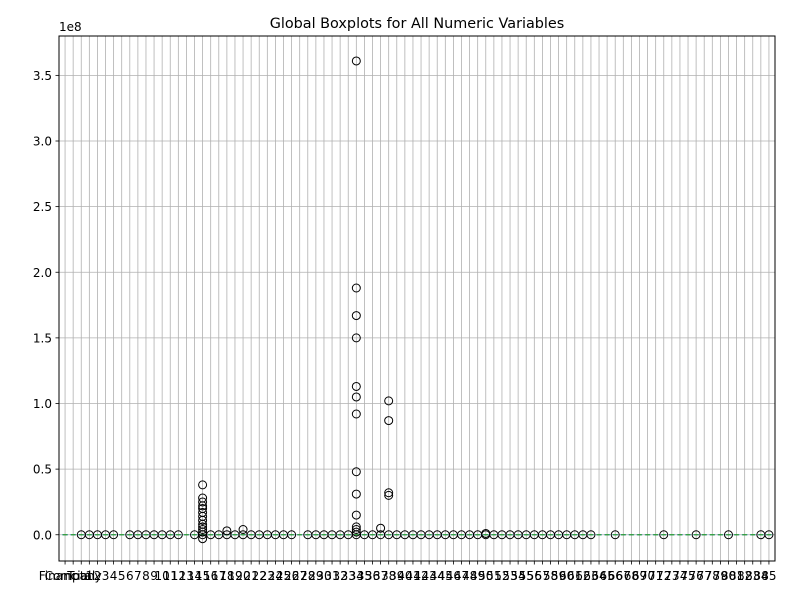 This screenshot has height=600, width=800. Describe the element at coordinates (275, 576) in the screenshot. I see `x-tick-label: 24` at that location.